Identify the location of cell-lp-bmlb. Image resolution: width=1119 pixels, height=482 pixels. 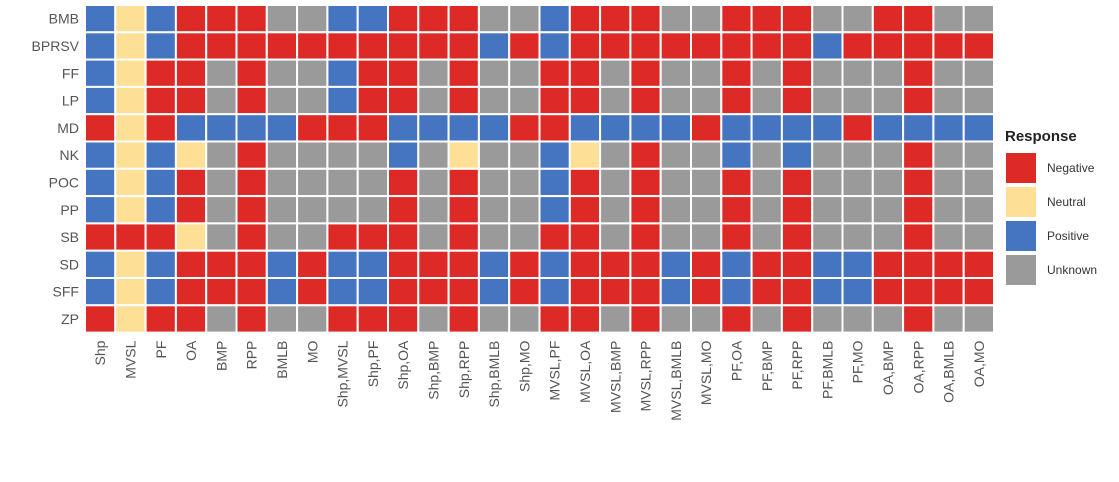
(282, 100).